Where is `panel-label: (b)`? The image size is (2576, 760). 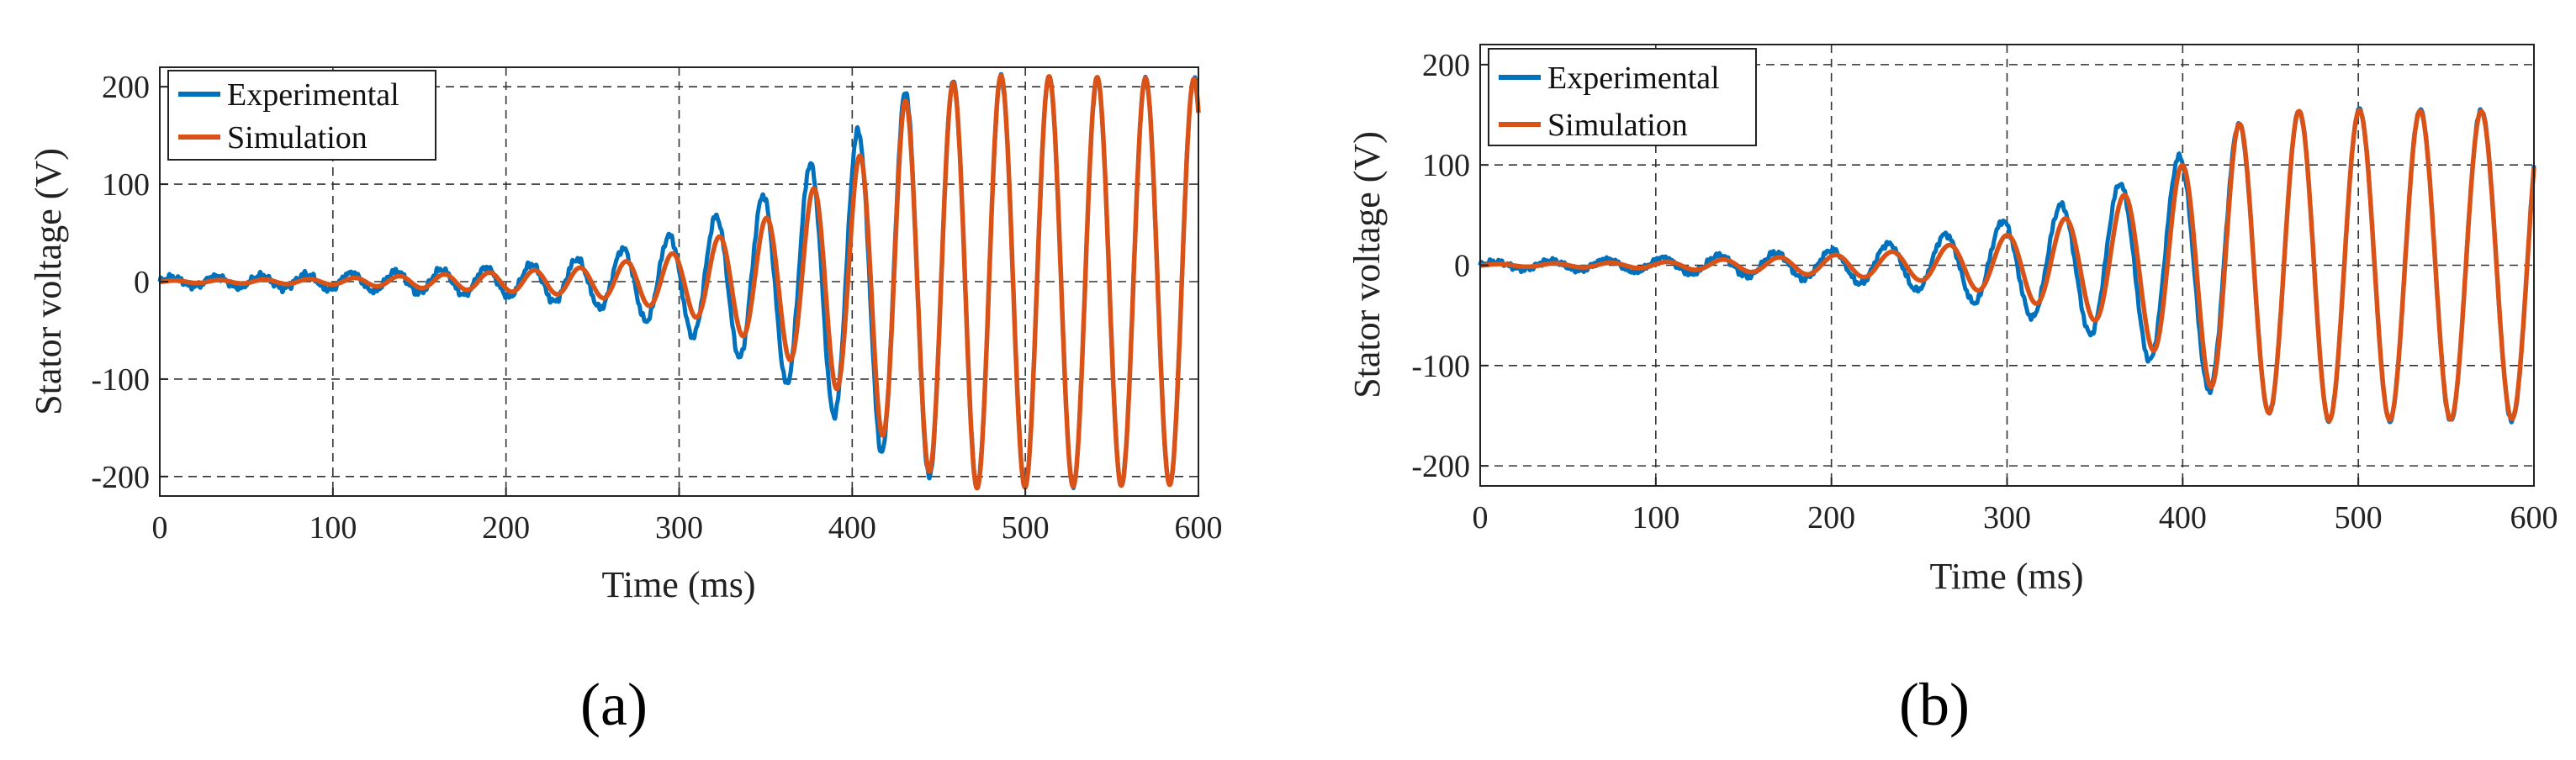 panel-label: (b) is located at coordinates (1934, 704).